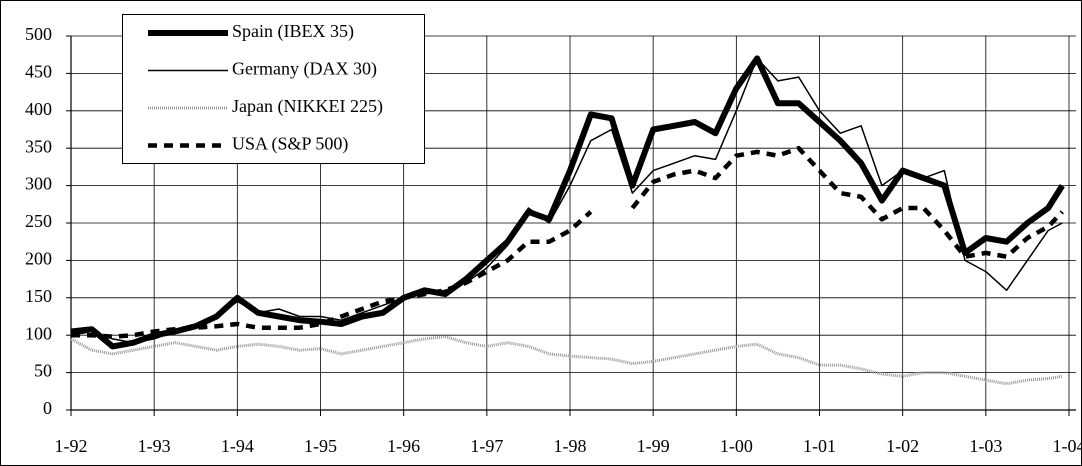  I want to click on x-tick-label: 1-95, so click(320, 446).